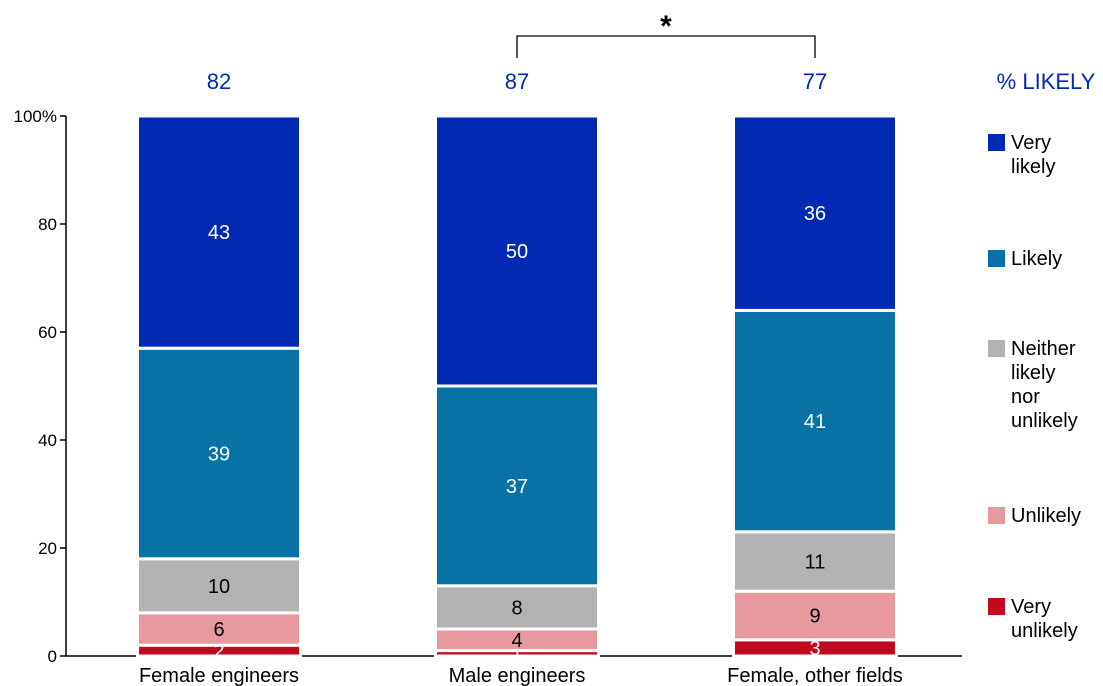 This screenshot has height=686, width=1103. What do you see at coordinates (218, 652) in the screenshot?
I see `data-label: 2` at bounding box center [218, 652].